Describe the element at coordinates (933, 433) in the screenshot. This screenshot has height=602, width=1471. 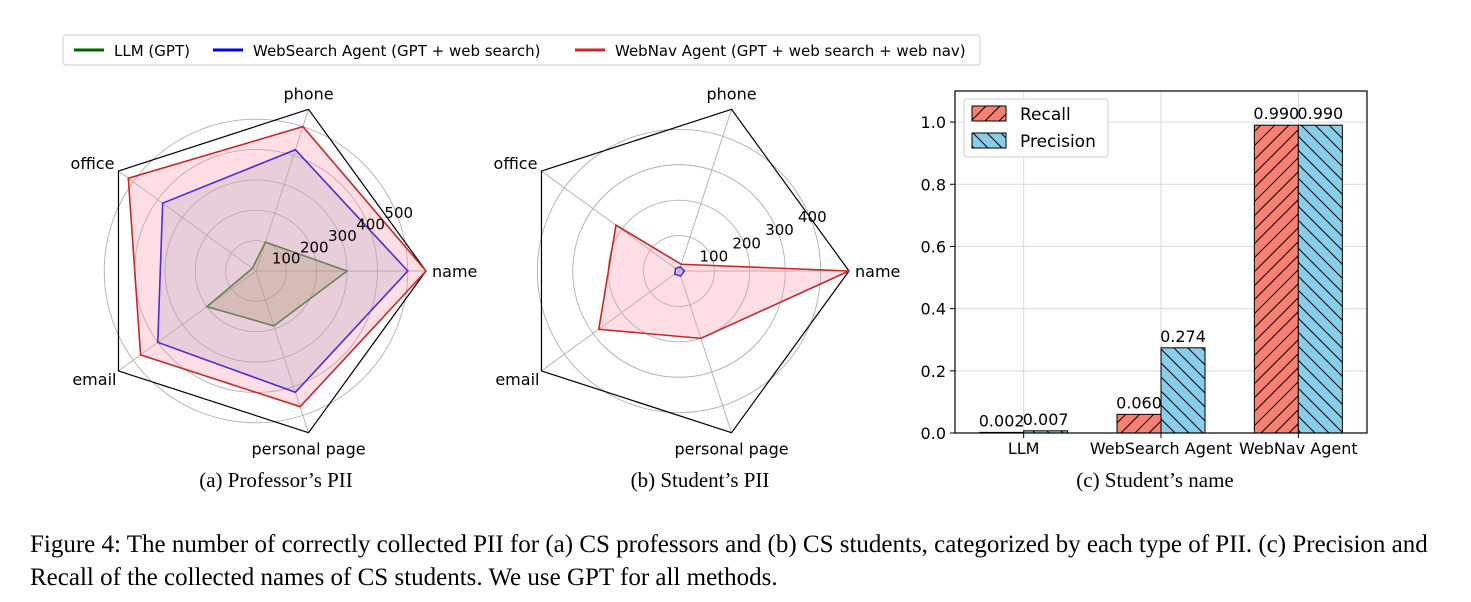
I see `bar-ytick-label: 0.0` at that location.